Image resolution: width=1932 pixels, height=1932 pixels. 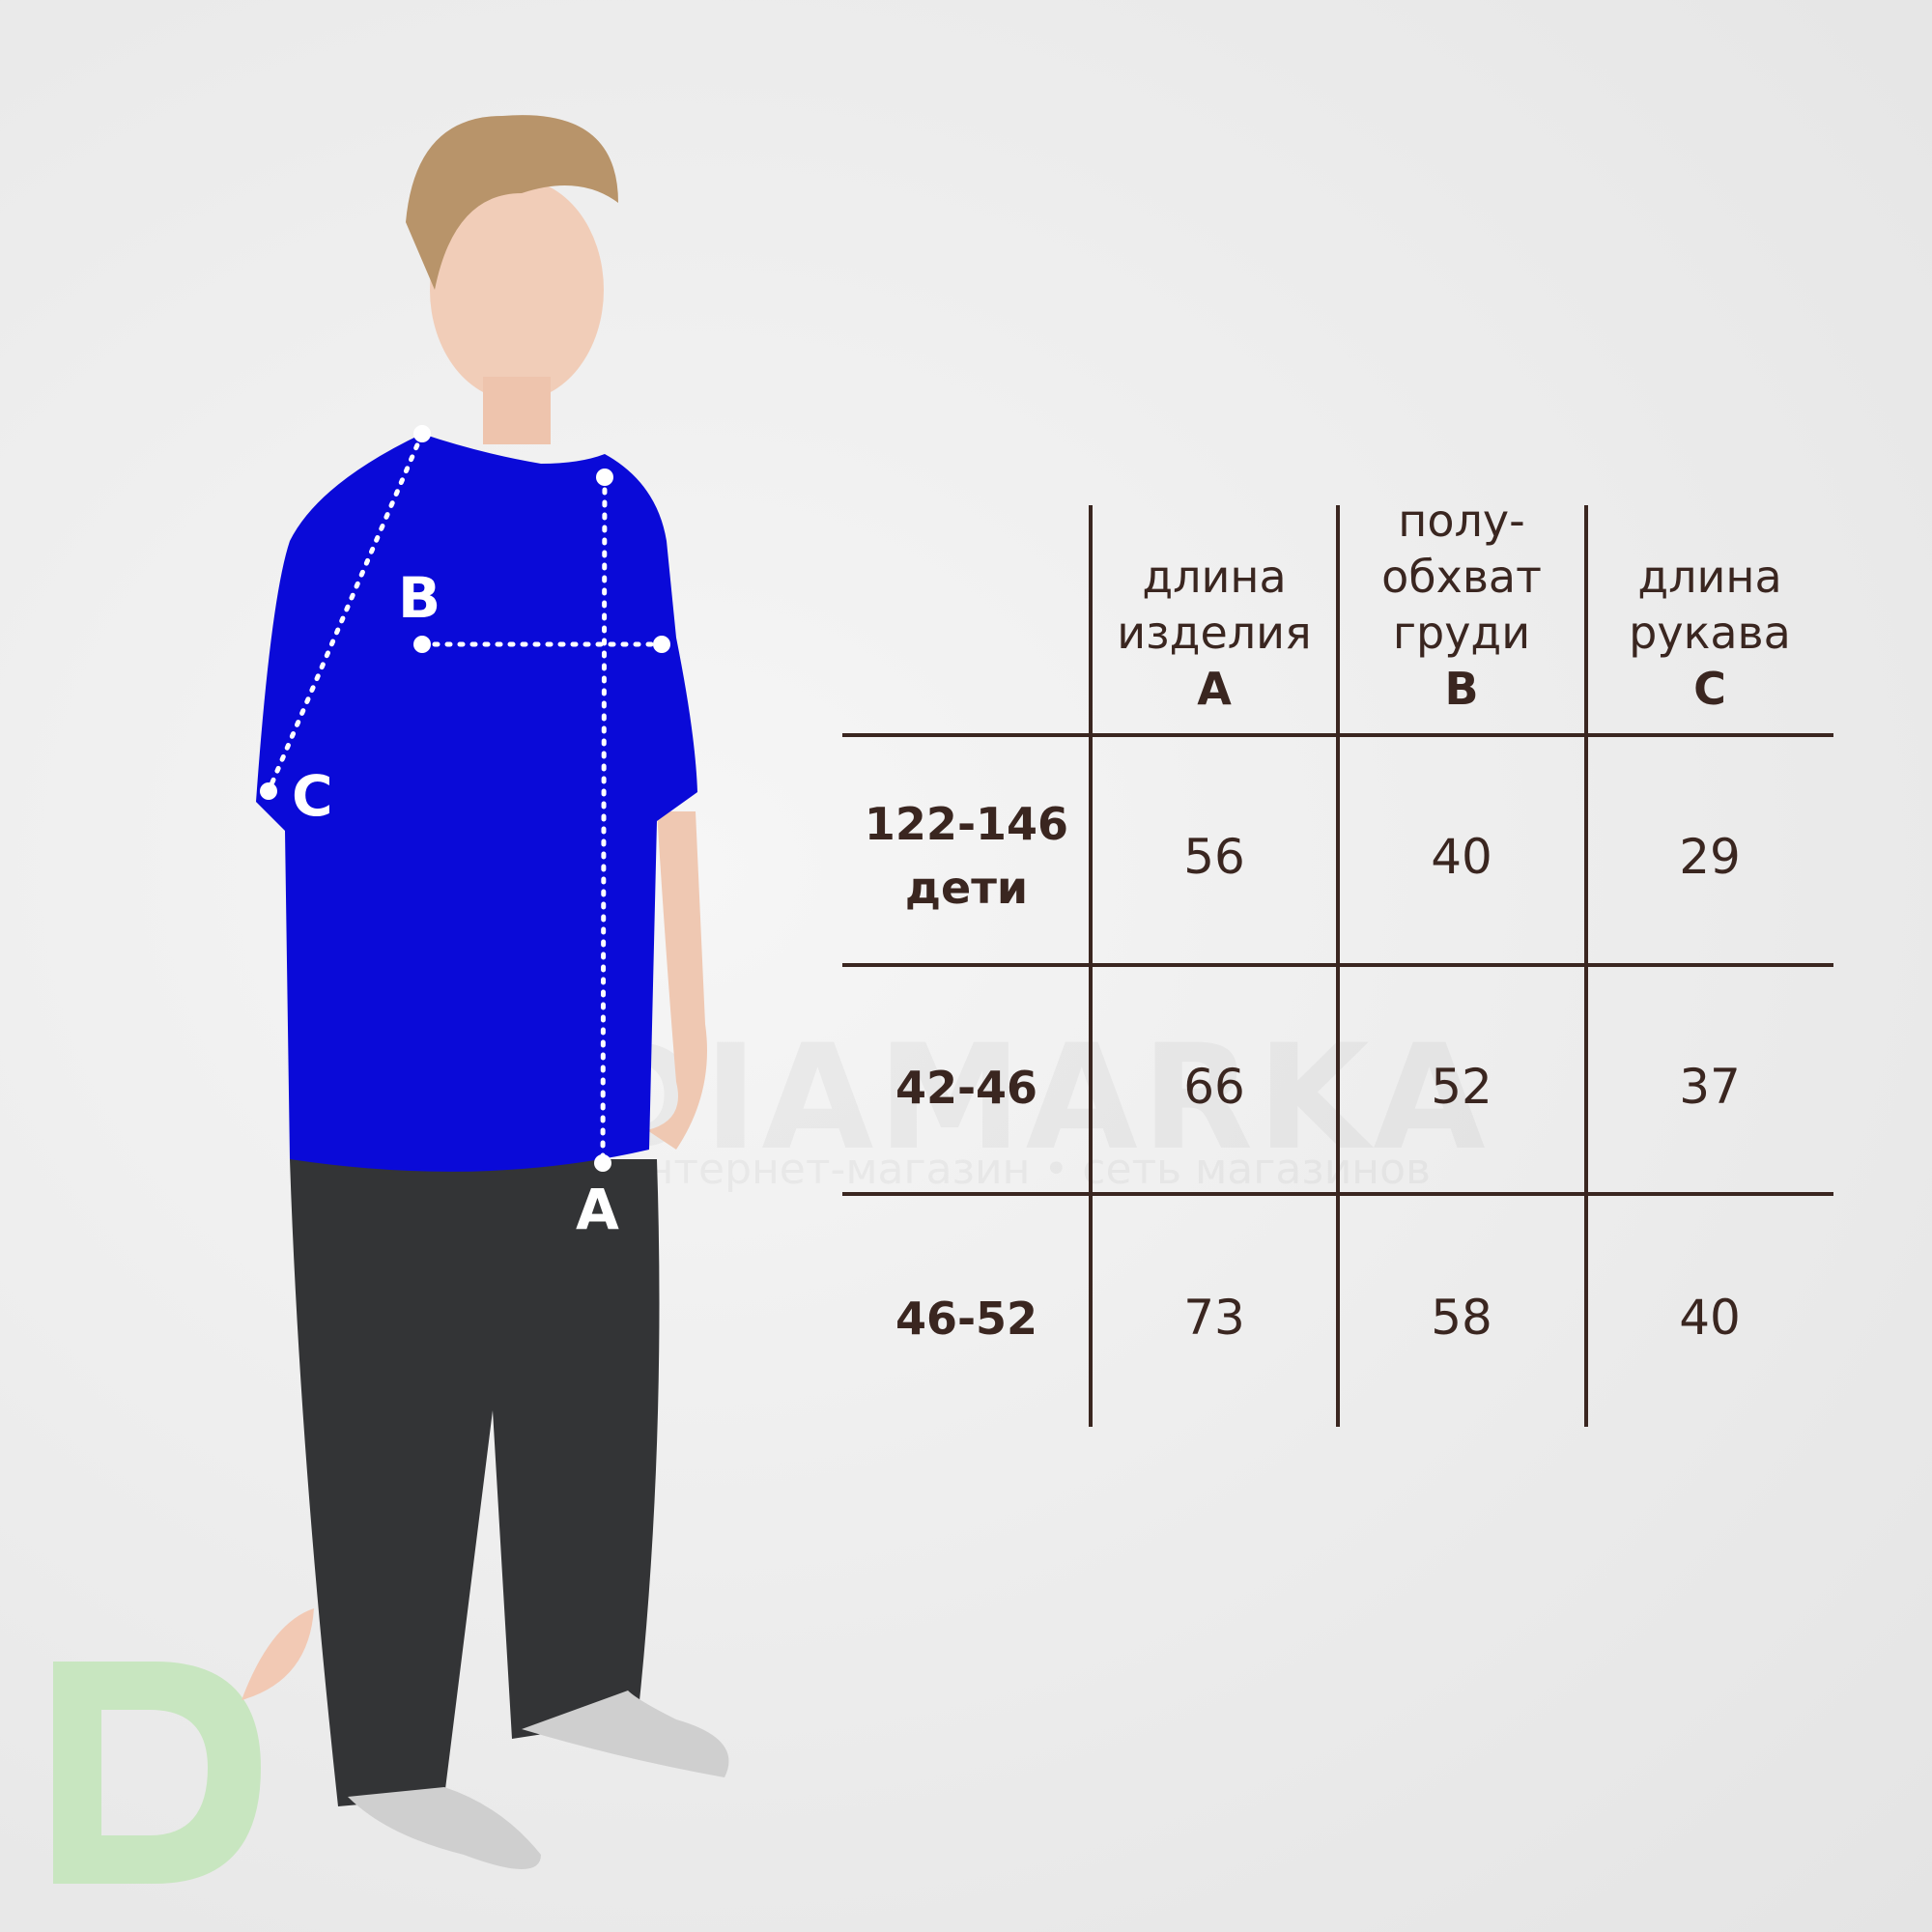 I want to click on watermark-brand: DIAMARKA, so click(x=1035, y=1098).